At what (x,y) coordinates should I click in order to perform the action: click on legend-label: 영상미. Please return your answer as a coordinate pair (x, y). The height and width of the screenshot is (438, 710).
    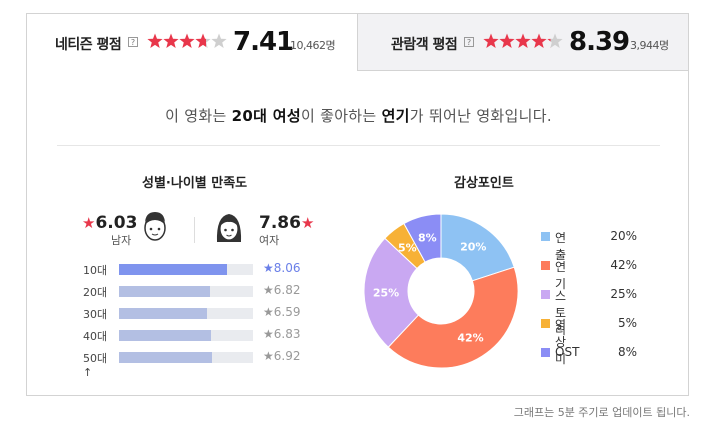
    Looking at the image, I should click on (561, 342).